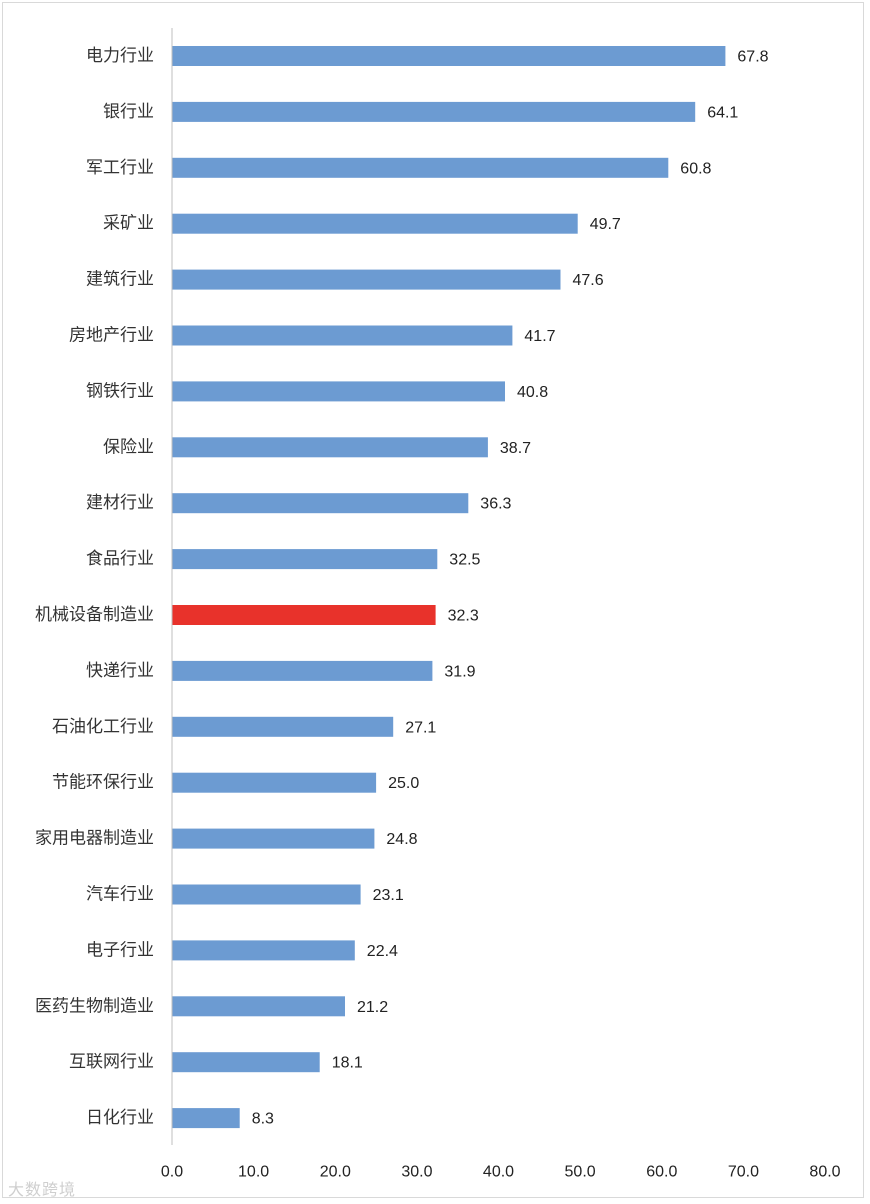 The height and width of the screenshot is (1204, 870). What do you see at coordinates (120, 168) in the screenshot?
I see `category-label: 军工行业` at bounding box center [120, 168].